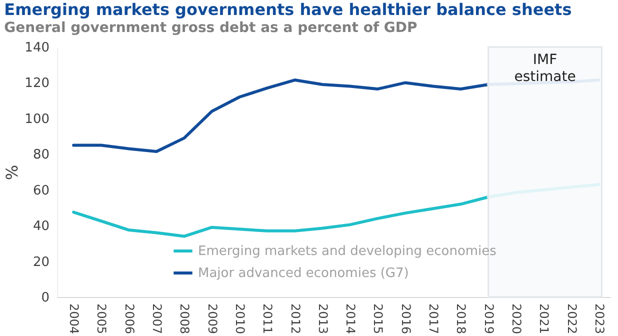  What do you see at coordinates (267, 319) in the screenshot?
I see `x-tick-label: 2011` at bounding box center [267, 319].